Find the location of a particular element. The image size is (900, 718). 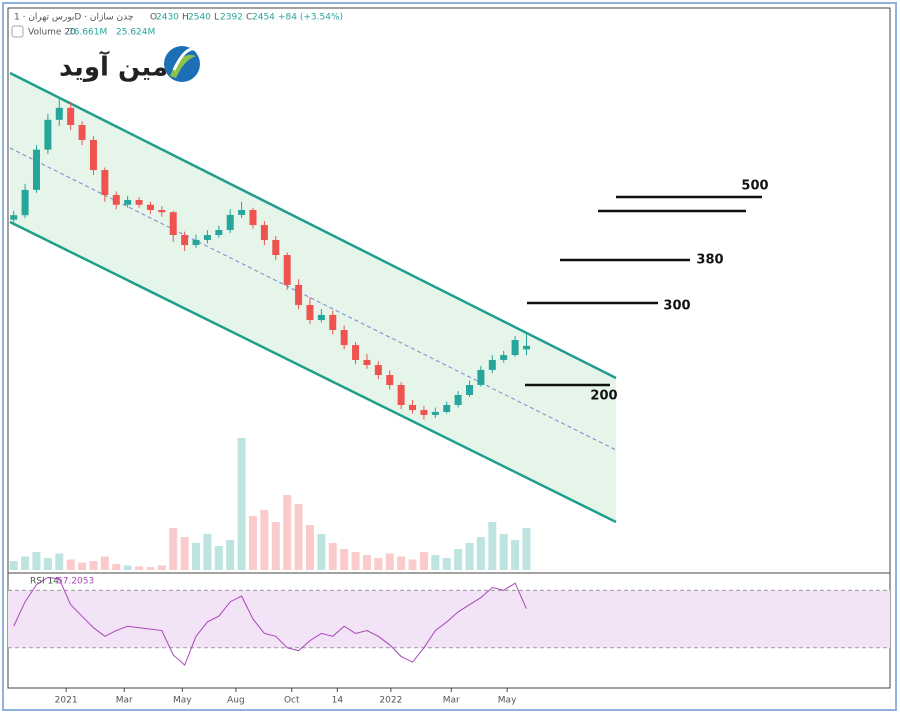

level-label: 500 is located at coordinates (754, 186).